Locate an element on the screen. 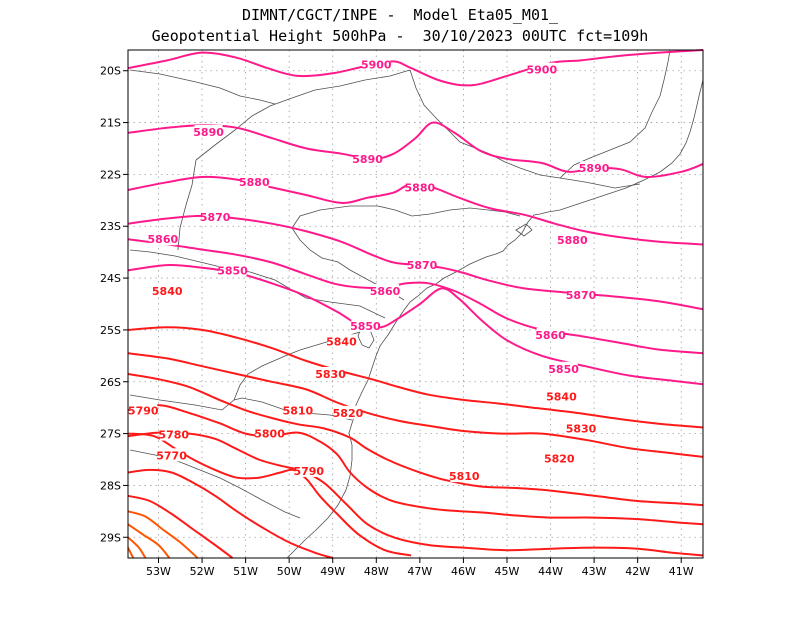 The image size is (800, 618). x-tick-label: 45W is located at coordinates (507, 571).